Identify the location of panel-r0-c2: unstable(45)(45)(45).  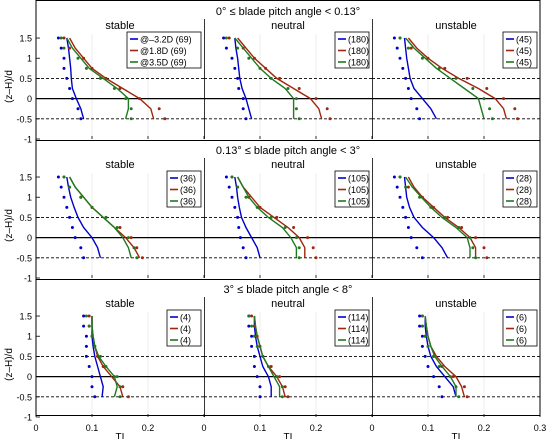
(456, 79).